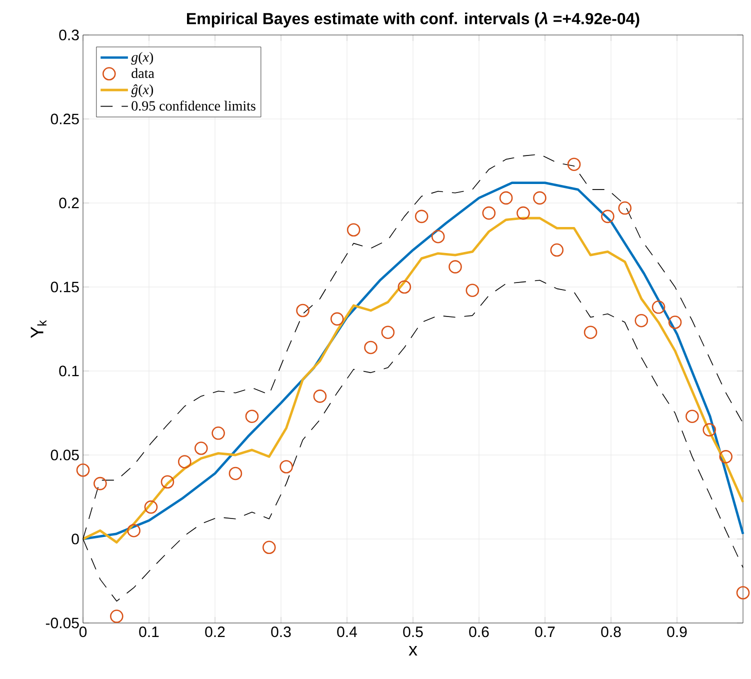  What do you see at coordinates (479, 632) in the screenshot?
I see `x-tick-label: 0.6` at bounding box center [479, 632].